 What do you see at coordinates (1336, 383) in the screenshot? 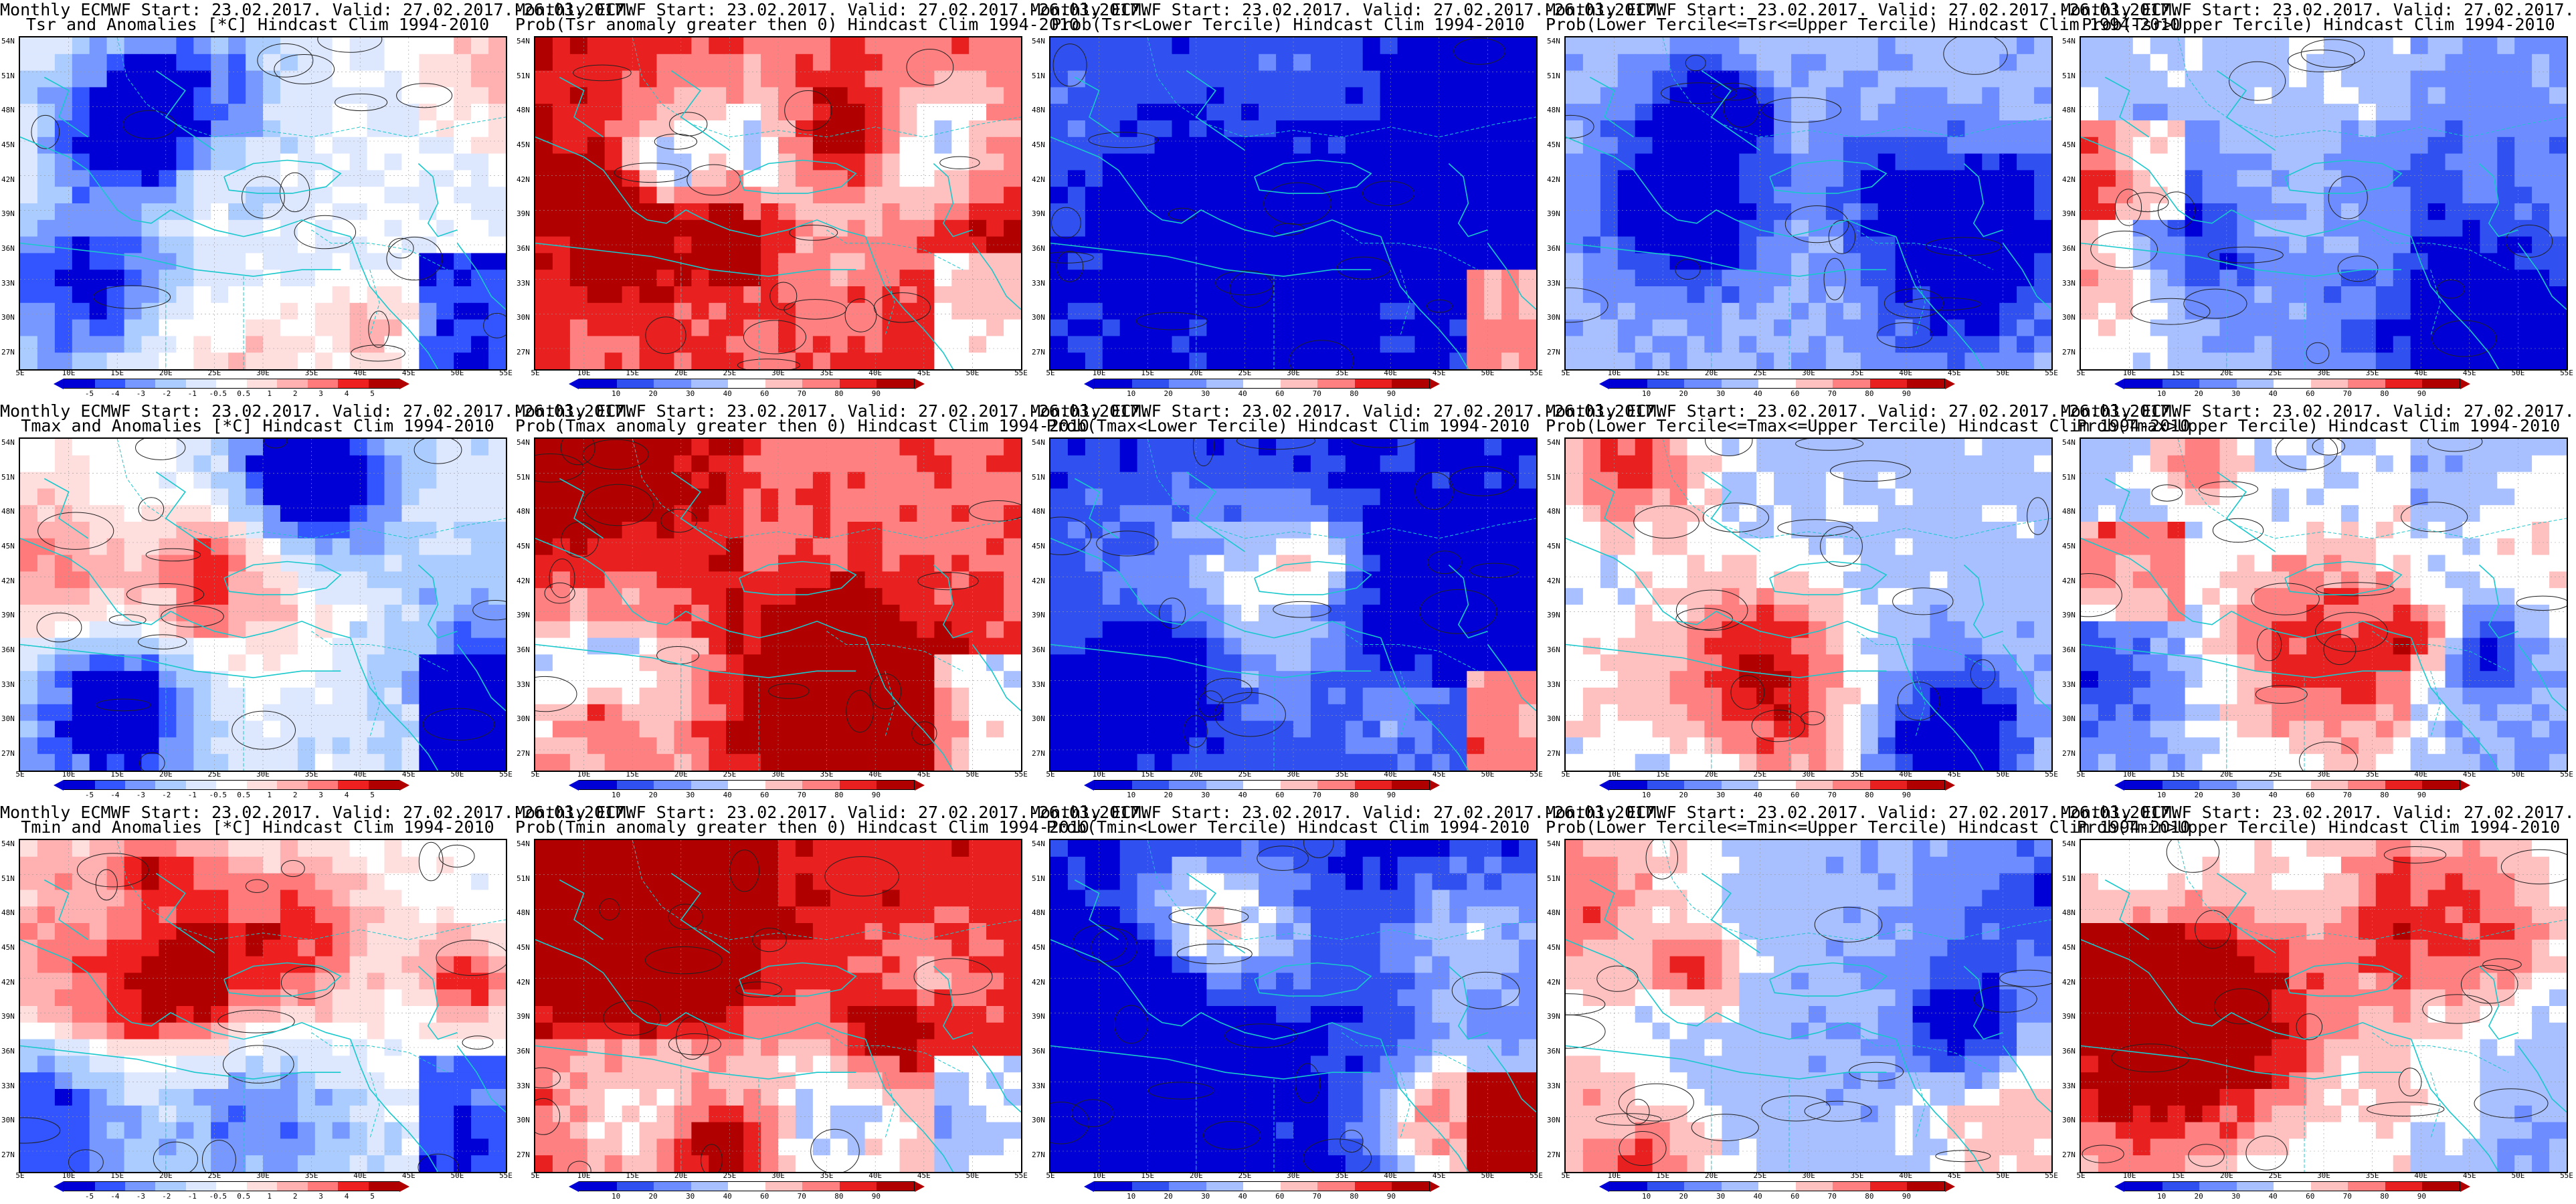
I see `colorbar-swatch` at bounding box center [1336, 383].